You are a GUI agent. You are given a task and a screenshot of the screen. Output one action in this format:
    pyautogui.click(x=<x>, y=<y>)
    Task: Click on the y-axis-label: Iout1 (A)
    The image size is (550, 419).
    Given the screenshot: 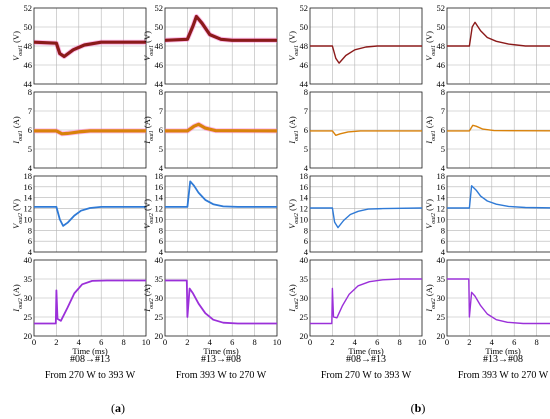 What is the action you would take?
    pyautogui.click(x=17, y=130)
    